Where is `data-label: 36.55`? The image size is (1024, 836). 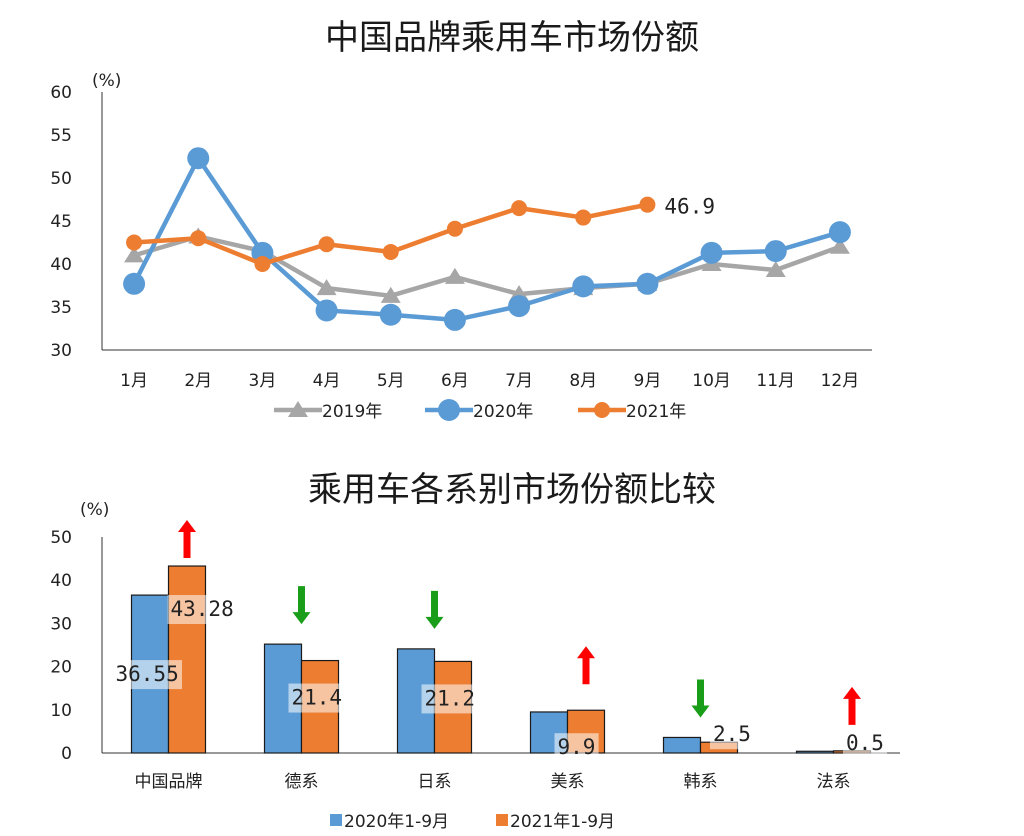
data-label: 36.55 is located at coordinates (147, 674).